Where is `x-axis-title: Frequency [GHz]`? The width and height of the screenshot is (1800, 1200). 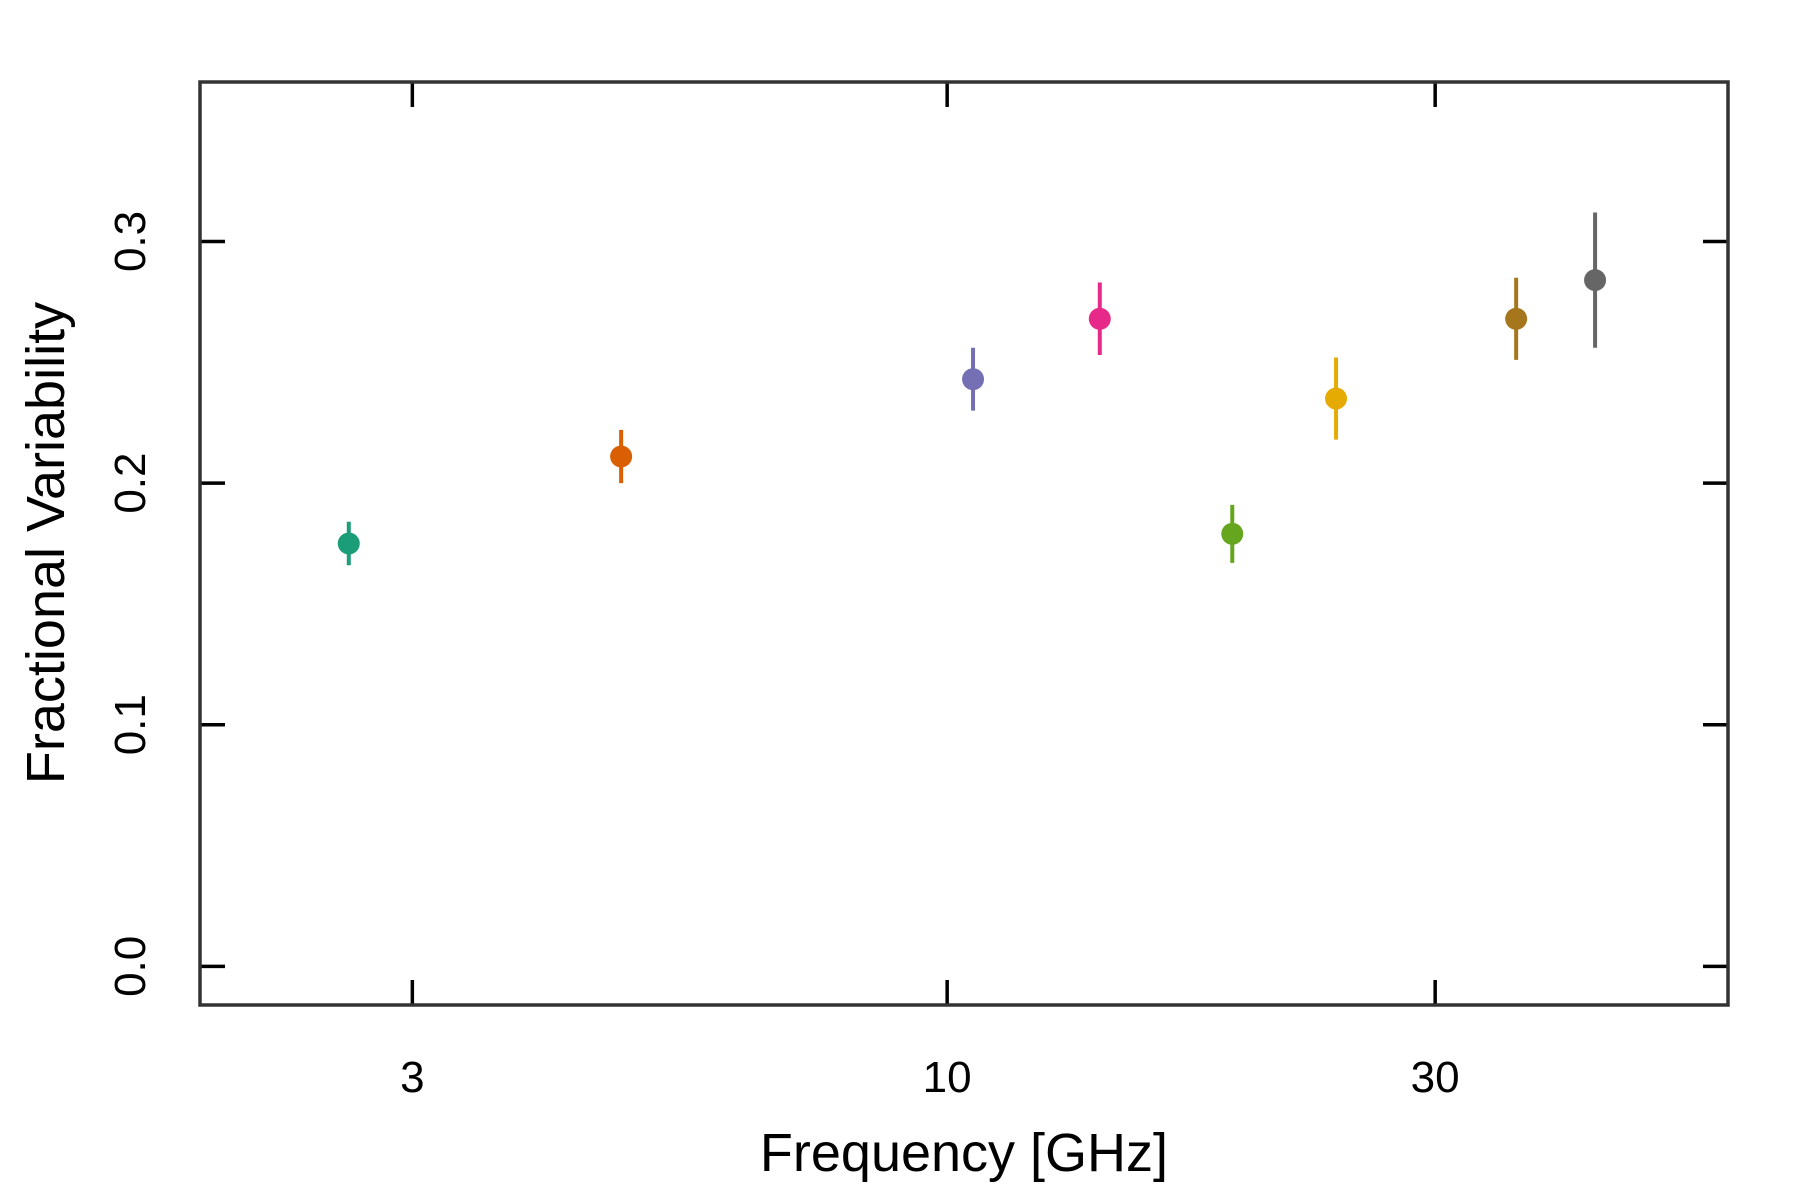 x-axis-title: Frequency [GHz] is located at coordinates (964, 1153).